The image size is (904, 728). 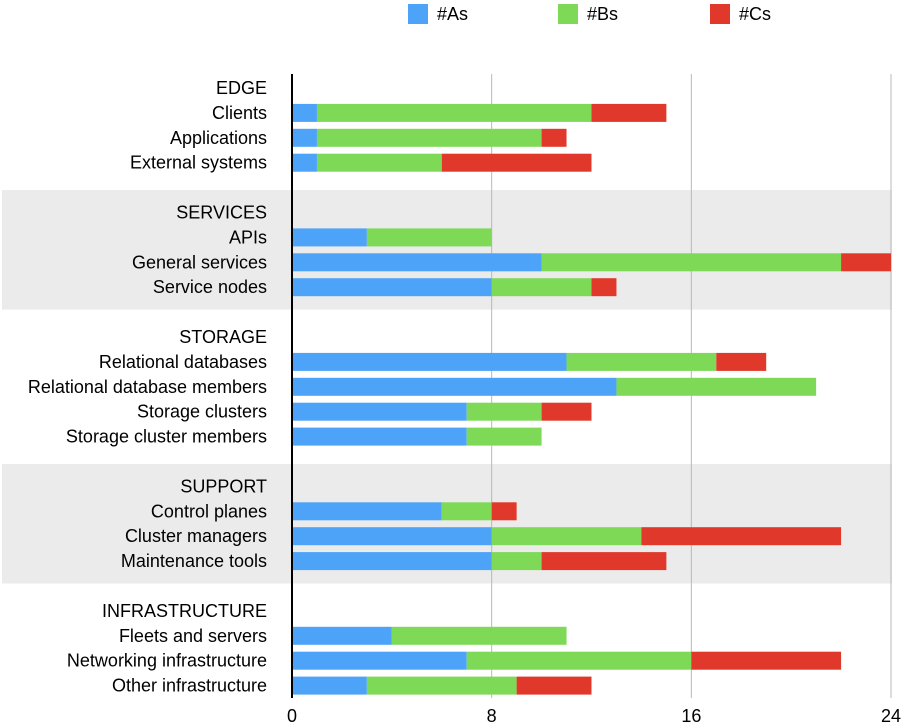 What do you see at coordinates (292, 716) in the screenshot?
I see `x-tick-label: 0` at bounding box center [292, 716].